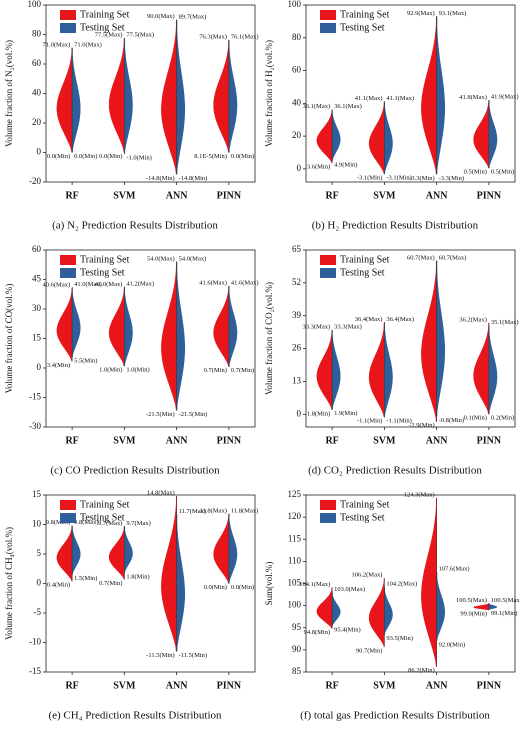  Describe the element at coordinates (395, 471) in the screenshot. I see `caption: (d) CO₂ Prediction Results Distribution` at that location.